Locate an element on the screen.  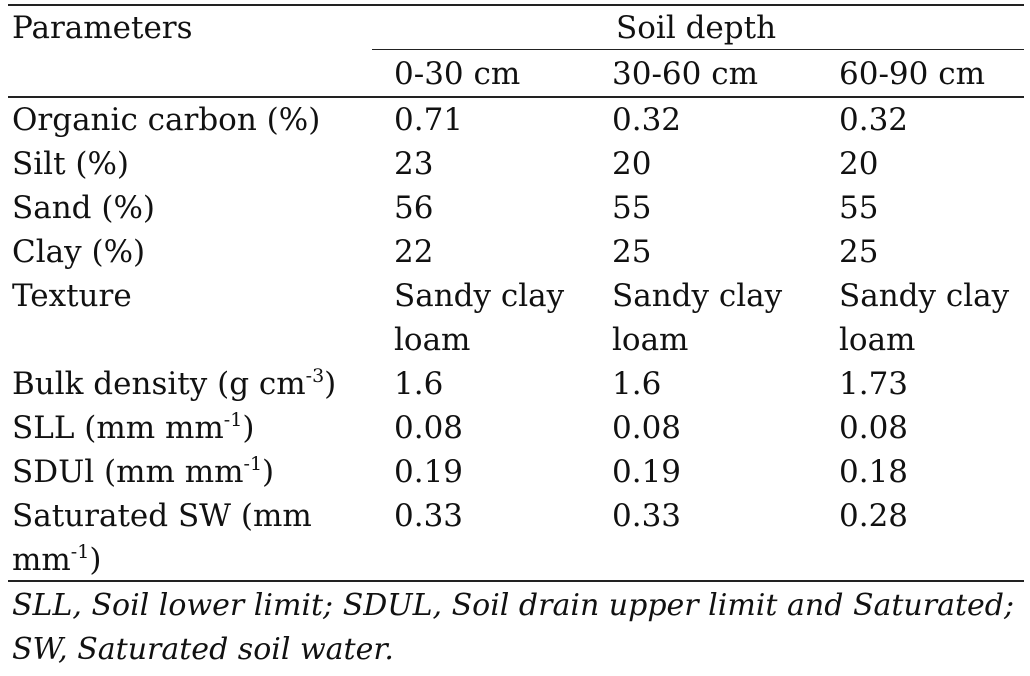
sdul-superscript: -1 is located at coordinates (253, 464).